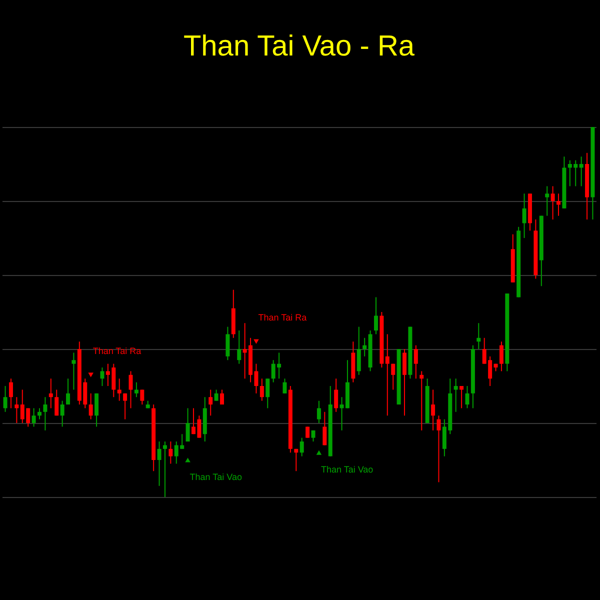 This screenshot has width=600, height=600. I want to click on text: Than Tai Vao, so click(347, 469).